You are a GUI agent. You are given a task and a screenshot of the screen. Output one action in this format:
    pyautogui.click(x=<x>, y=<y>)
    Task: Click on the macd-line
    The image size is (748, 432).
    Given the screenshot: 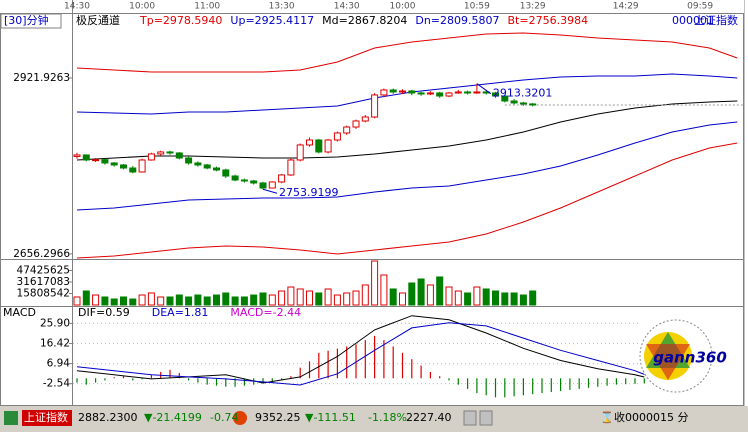 What is the action you would take?
    pyautogui.click(x=360, y=354)
    